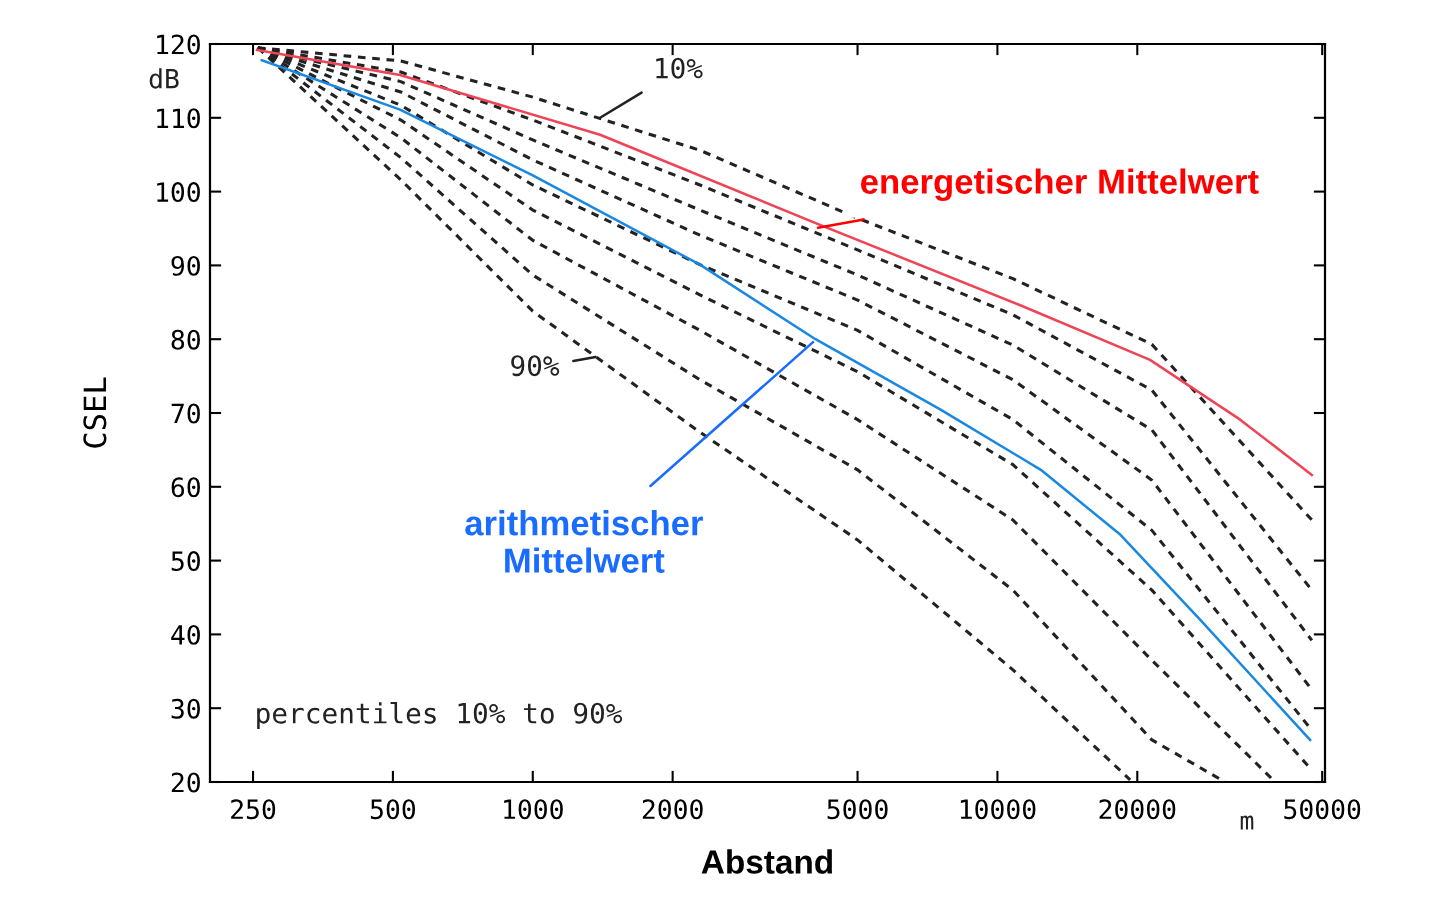 The width and height of the screenshot is (1434, 915). I want to click on x-tick-label: 1000, so click(533, 809).